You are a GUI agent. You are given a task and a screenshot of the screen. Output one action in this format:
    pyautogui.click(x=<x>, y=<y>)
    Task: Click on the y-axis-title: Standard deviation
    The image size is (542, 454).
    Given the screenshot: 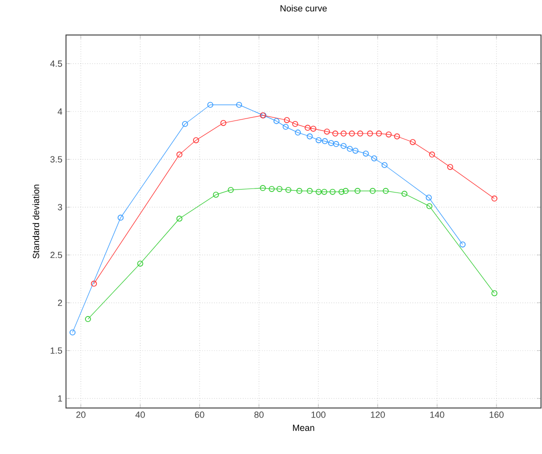 What is the action you would take?
    pyautogui.click(x=36, y=221)
    